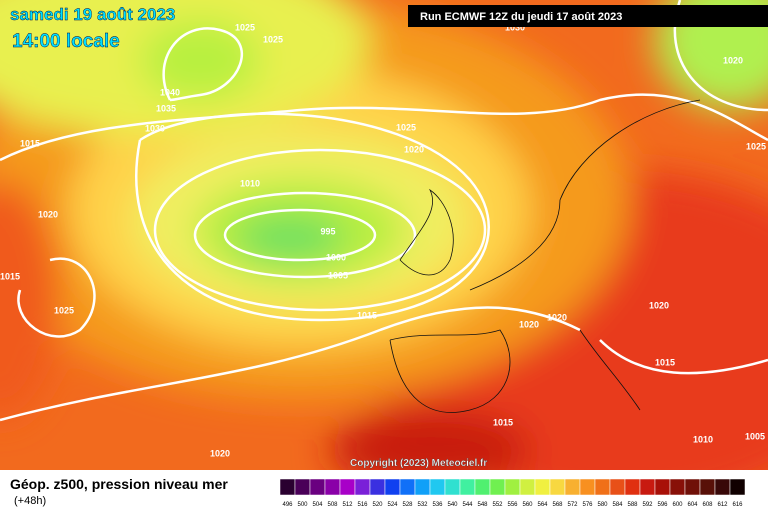  Describe the element at coordinates (647, 505) in the screenshot. I see `legend-label: 592` at that location.